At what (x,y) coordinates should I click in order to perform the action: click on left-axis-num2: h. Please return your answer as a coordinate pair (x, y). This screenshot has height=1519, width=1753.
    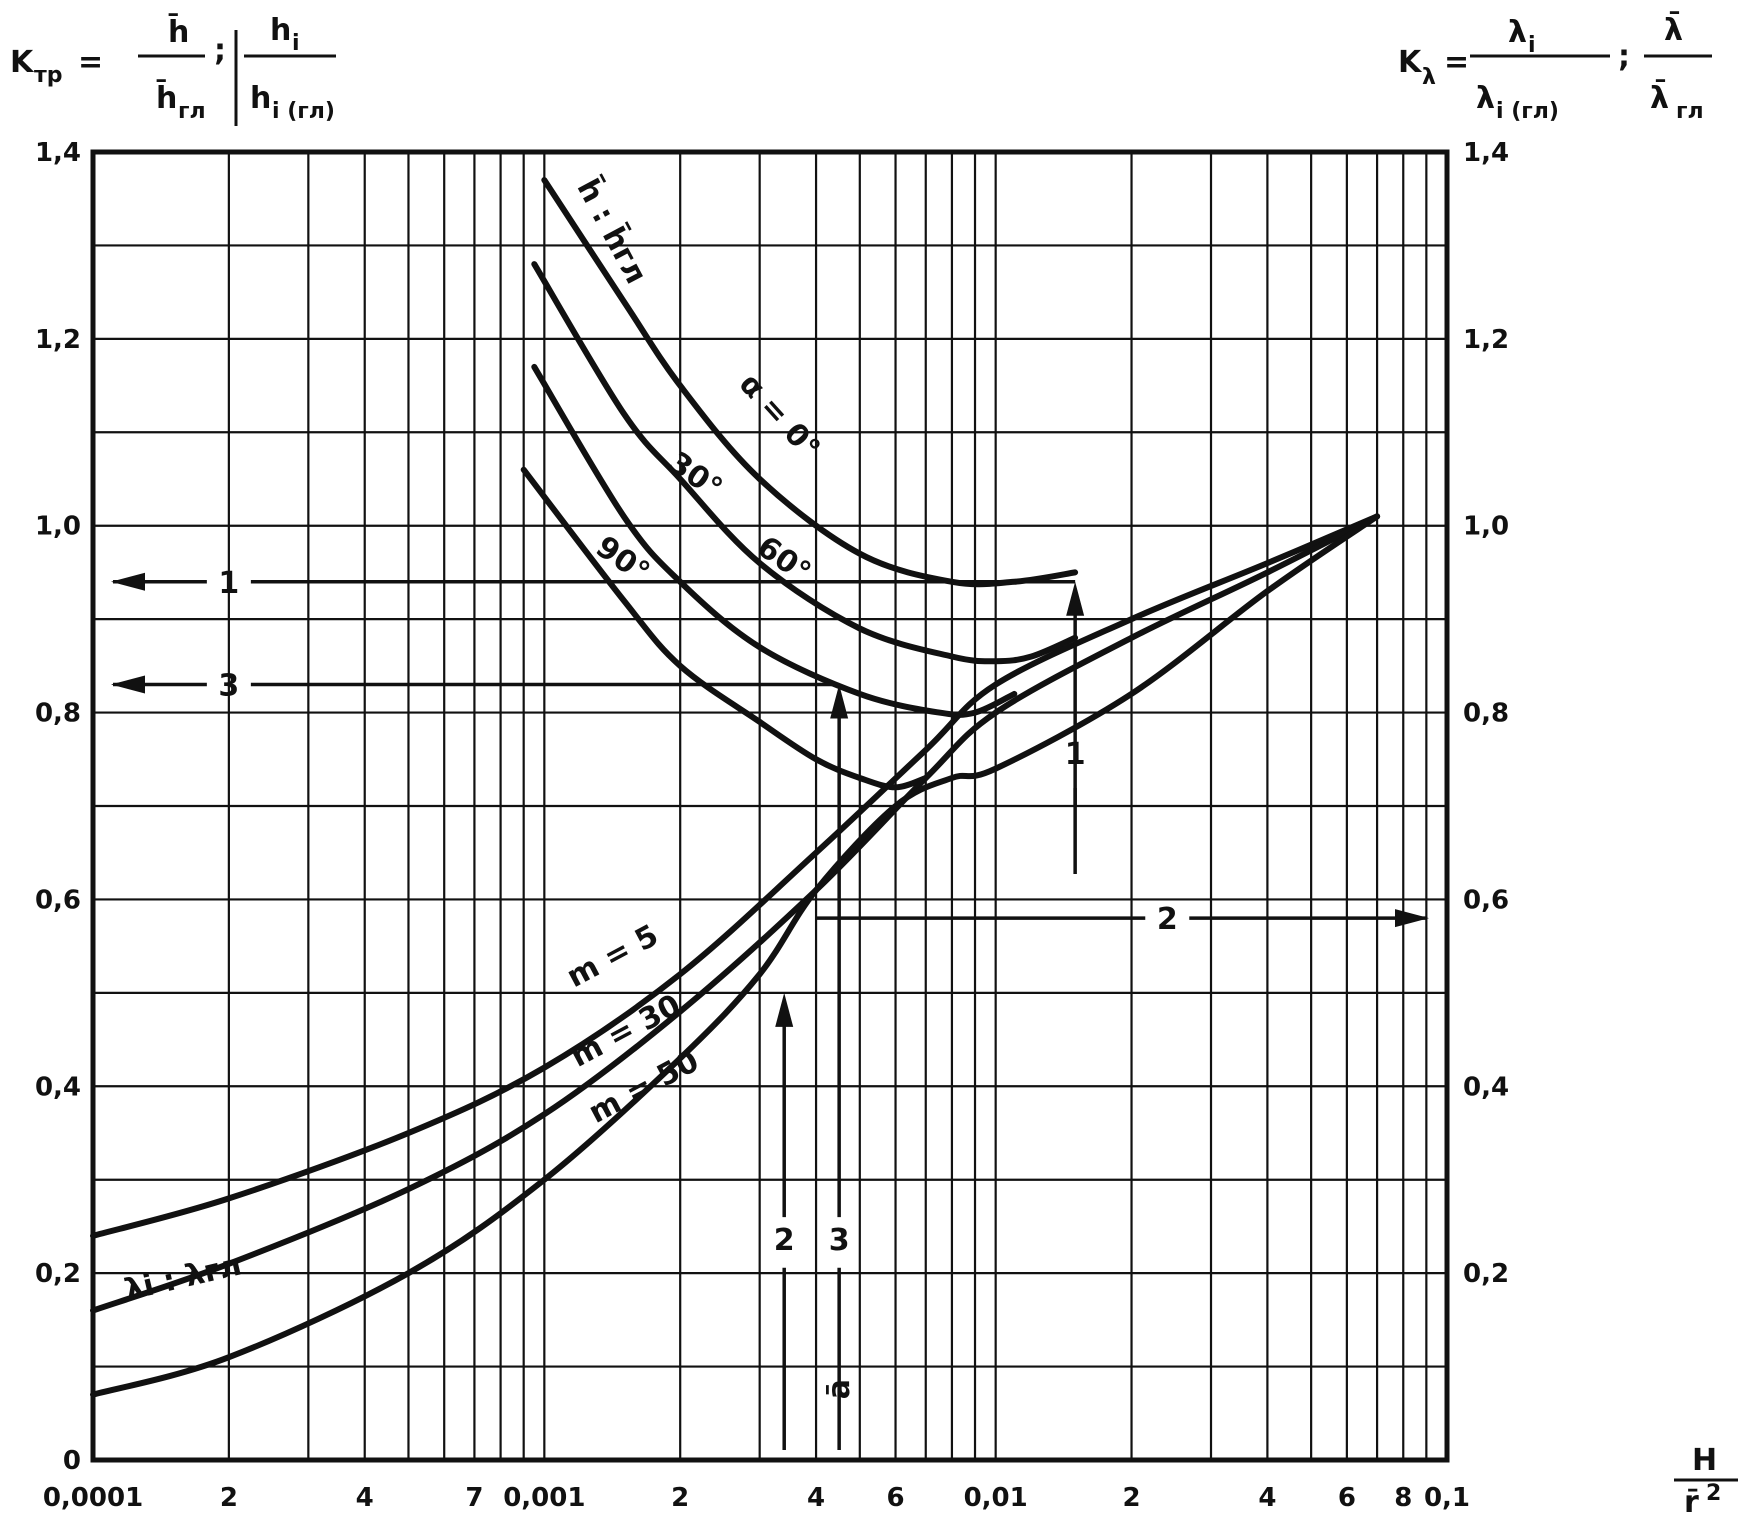
    Looking at the image, I should click on (280, 30).